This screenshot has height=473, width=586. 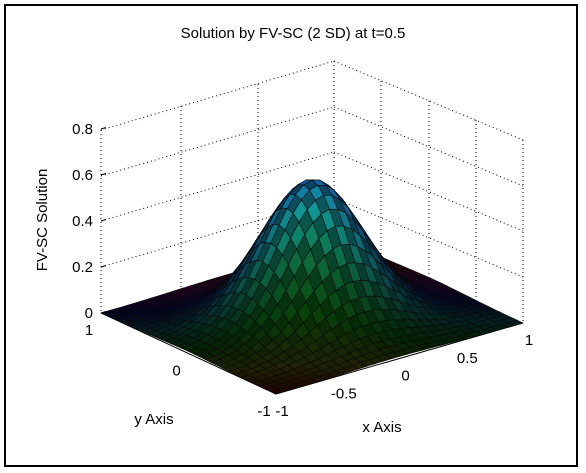 I want to click on y-tick-label: 0, so click(x=176, y=371).